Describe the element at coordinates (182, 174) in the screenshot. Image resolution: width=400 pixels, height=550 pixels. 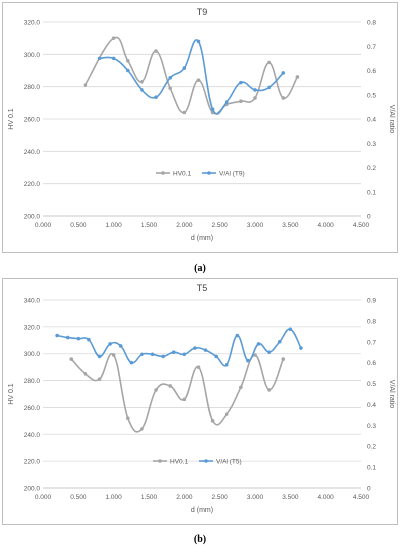
I see `chart0-legend-label: HV0.1` at that location.